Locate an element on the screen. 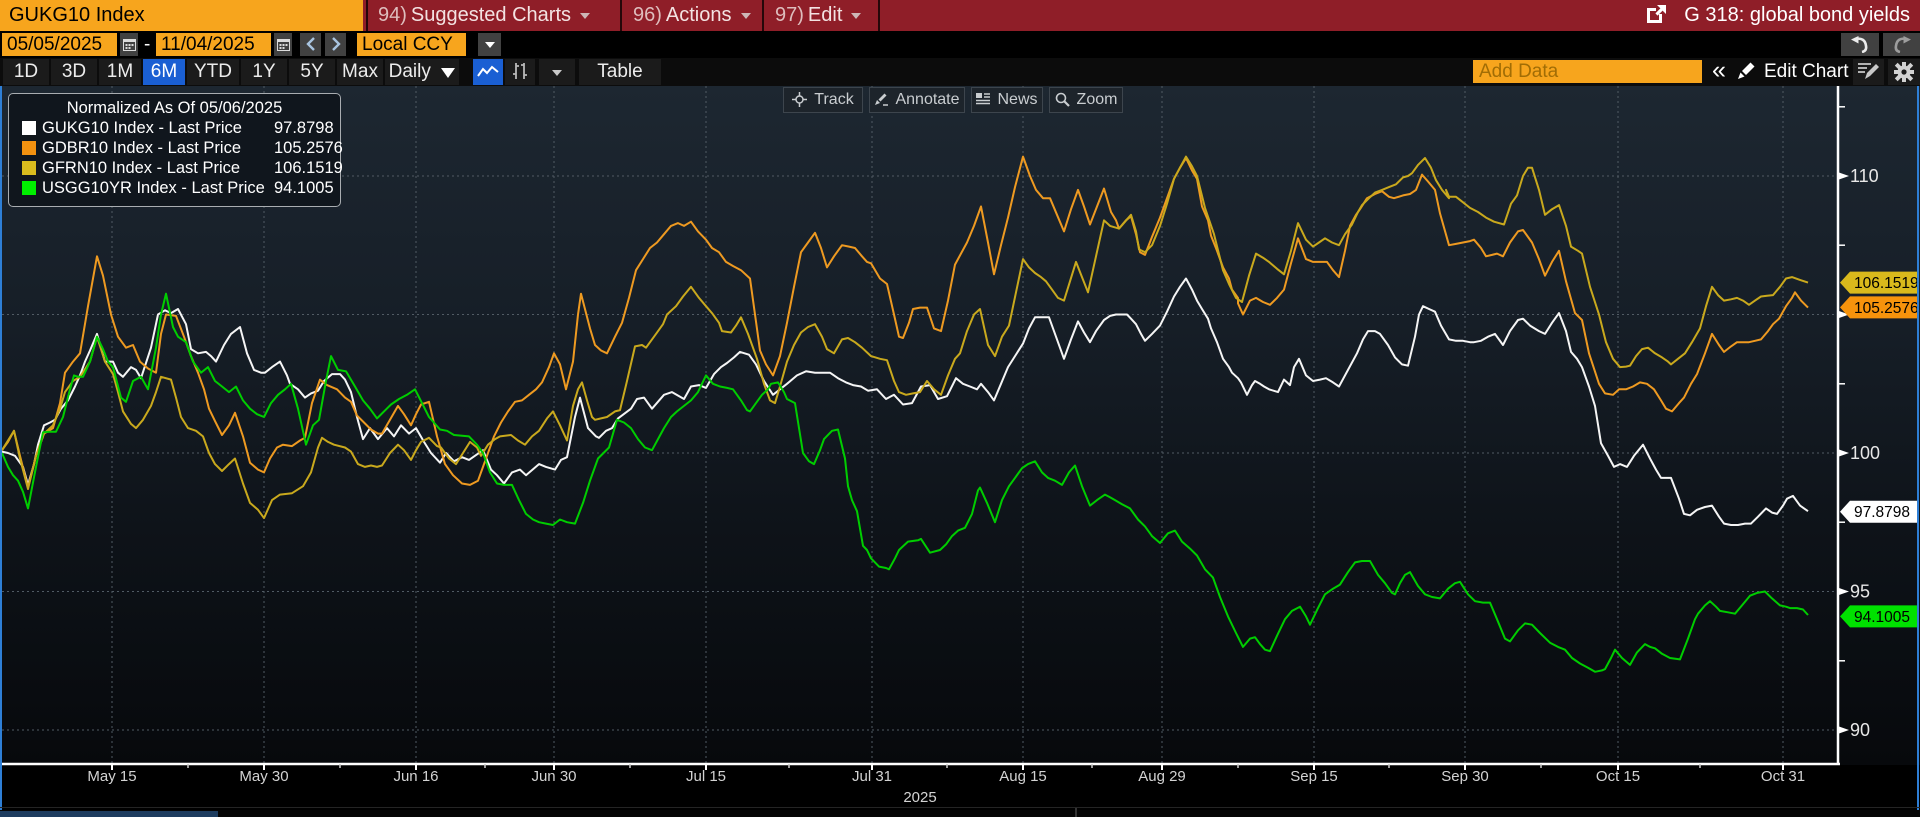 The image size is (1920, 817). svg-text: Jul 31 is located at coordinates (872, 776).